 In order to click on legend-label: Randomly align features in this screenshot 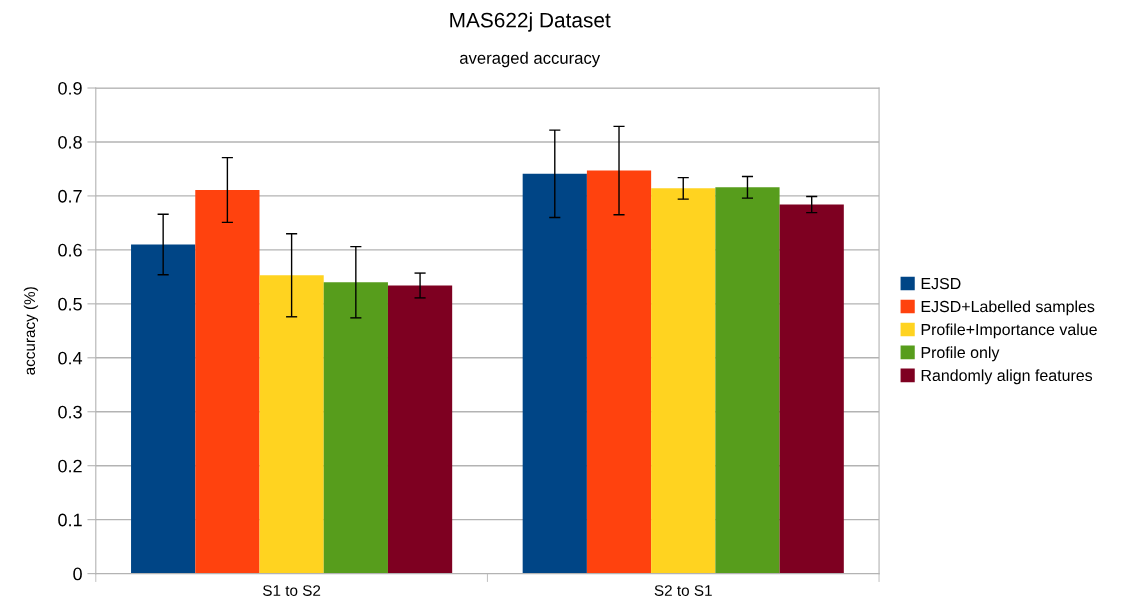, I will do `click(1007, 377)`.